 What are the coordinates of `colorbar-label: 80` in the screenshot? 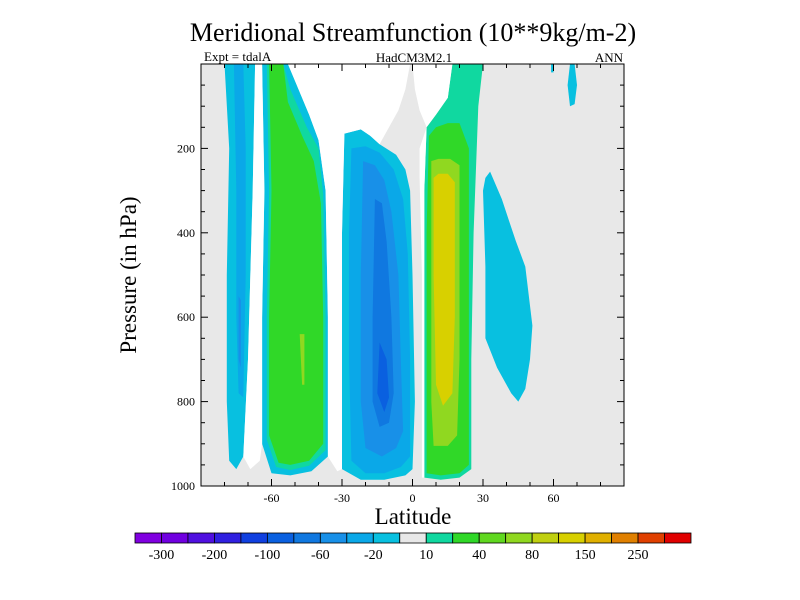 It's located at (532, 555).